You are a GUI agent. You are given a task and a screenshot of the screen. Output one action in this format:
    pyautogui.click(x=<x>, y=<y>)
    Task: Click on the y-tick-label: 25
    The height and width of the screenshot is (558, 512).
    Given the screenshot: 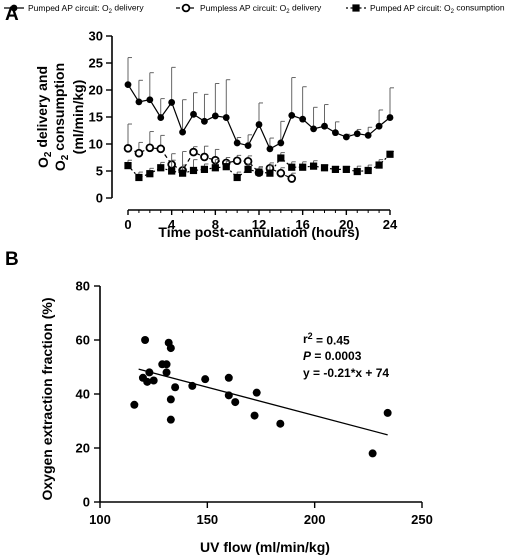 What is the action you would take?
    pyautogui.click(x=96, y=63)
    